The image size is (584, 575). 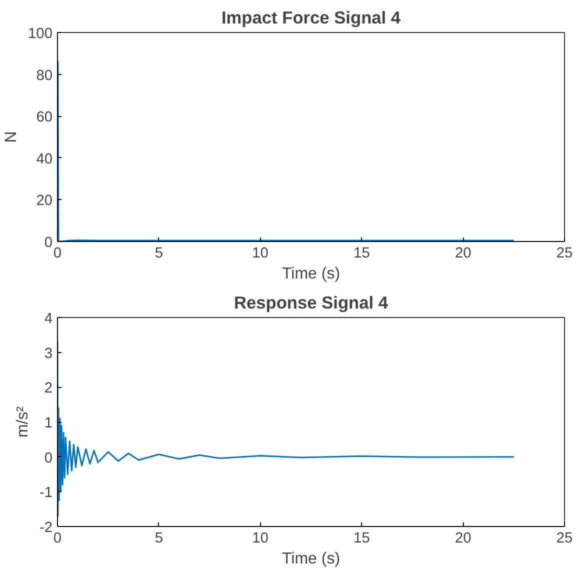 I want to click on y-tick-label: 60, so click(x=44, y=118).